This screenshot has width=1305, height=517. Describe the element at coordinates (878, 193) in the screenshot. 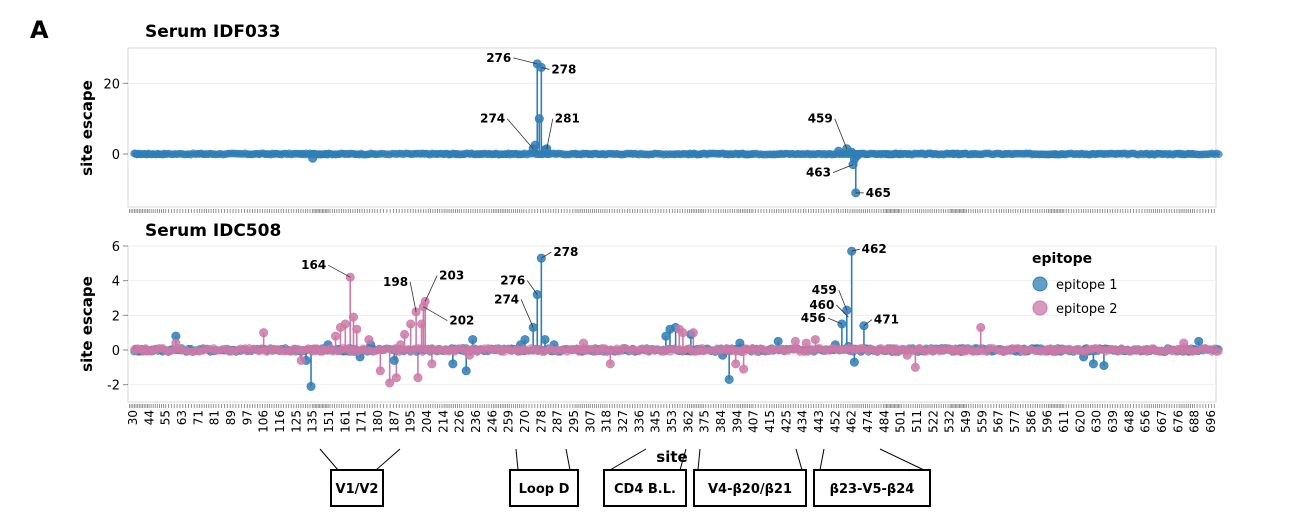

I see `annotation-label: 465` at that location.